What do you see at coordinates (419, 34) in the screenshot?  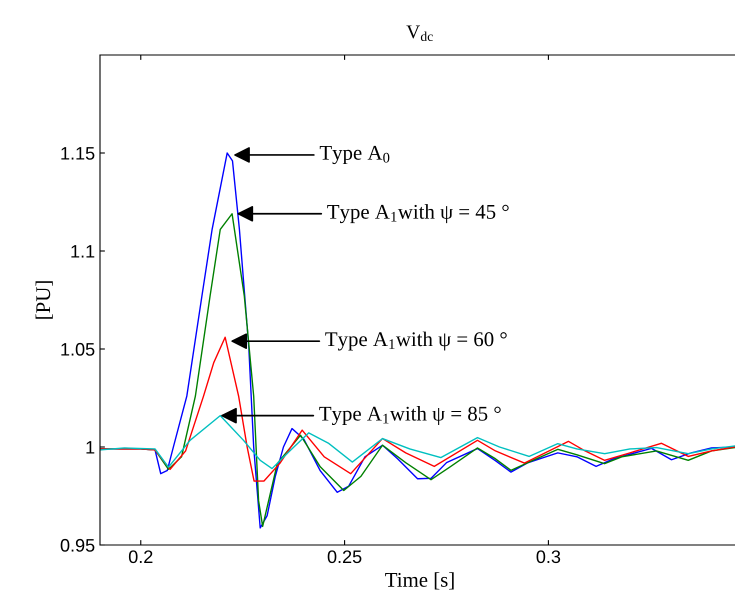 I see `chart-title: V$_{dc}$` at bounding box center [419, 34].